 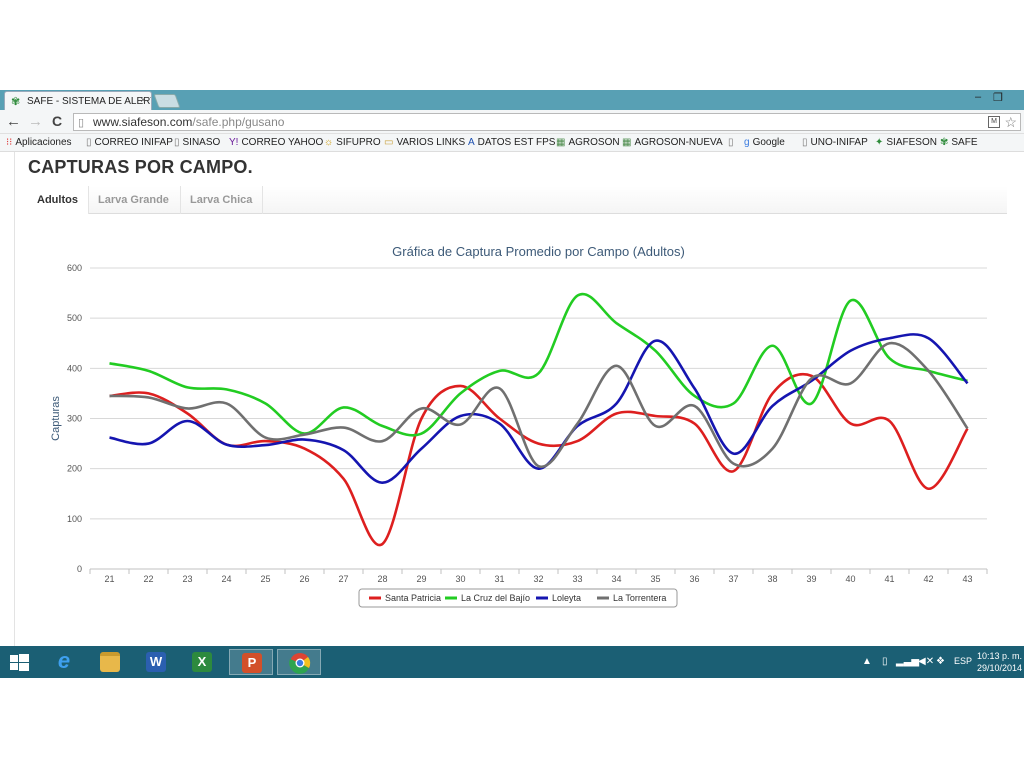 What do you see at coordinates (74, 268) in the screenshot?
I see `y-tick-label: 600` at bounding box center [74, 268].